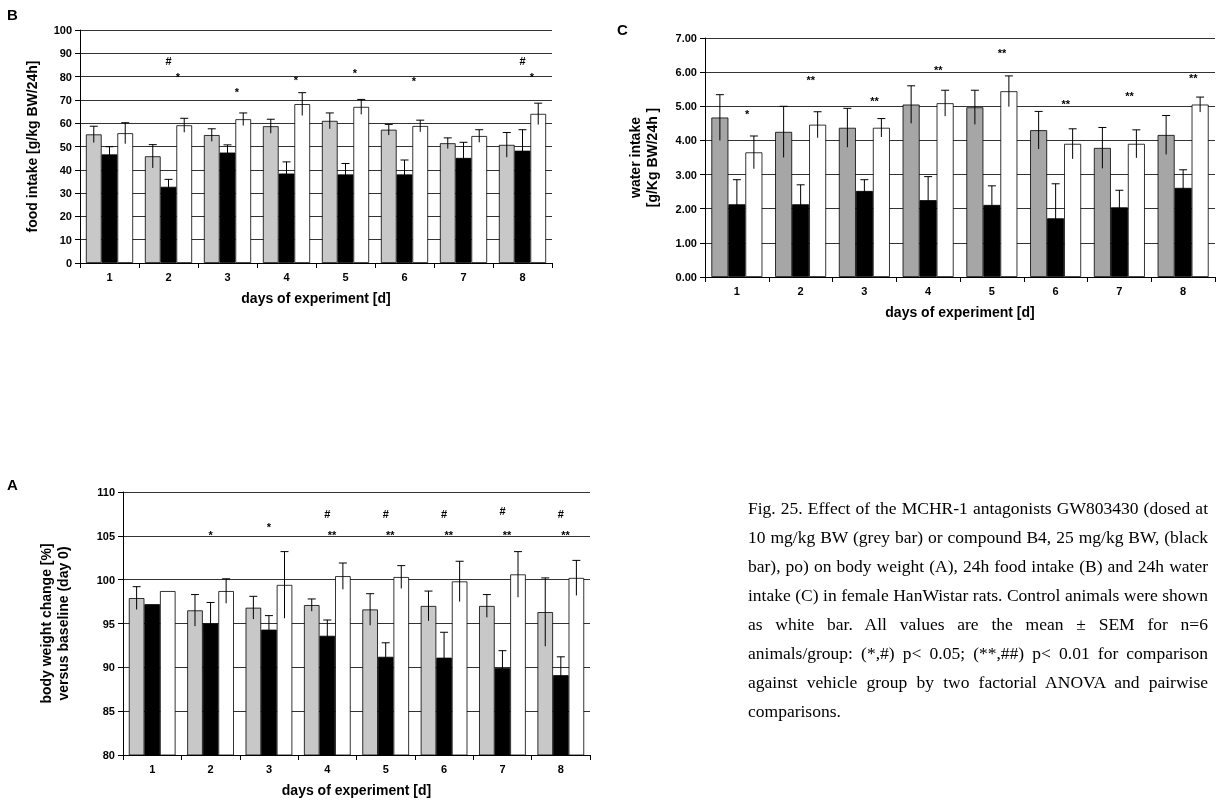  I want to click on y-tick-label: 110, so click(106, 492).